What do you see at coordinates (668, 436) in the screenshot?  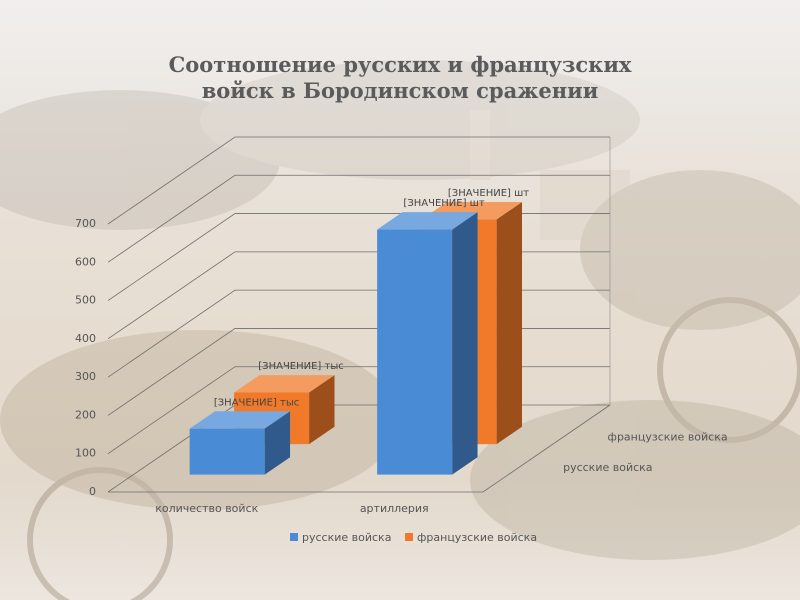 I see `depth-axis-label: французские войска` at bounding box center [668, 436].